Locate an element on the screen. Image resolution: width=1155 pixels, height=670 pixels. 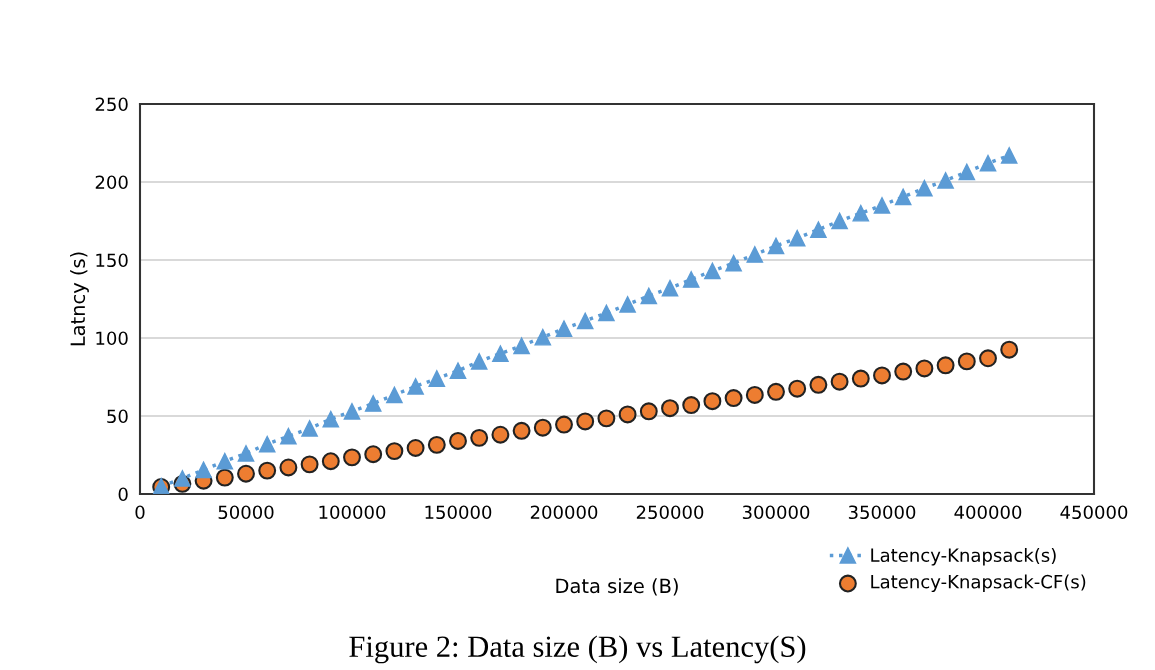
x-tick-label: 100000 is located at coordinates (352, 512).